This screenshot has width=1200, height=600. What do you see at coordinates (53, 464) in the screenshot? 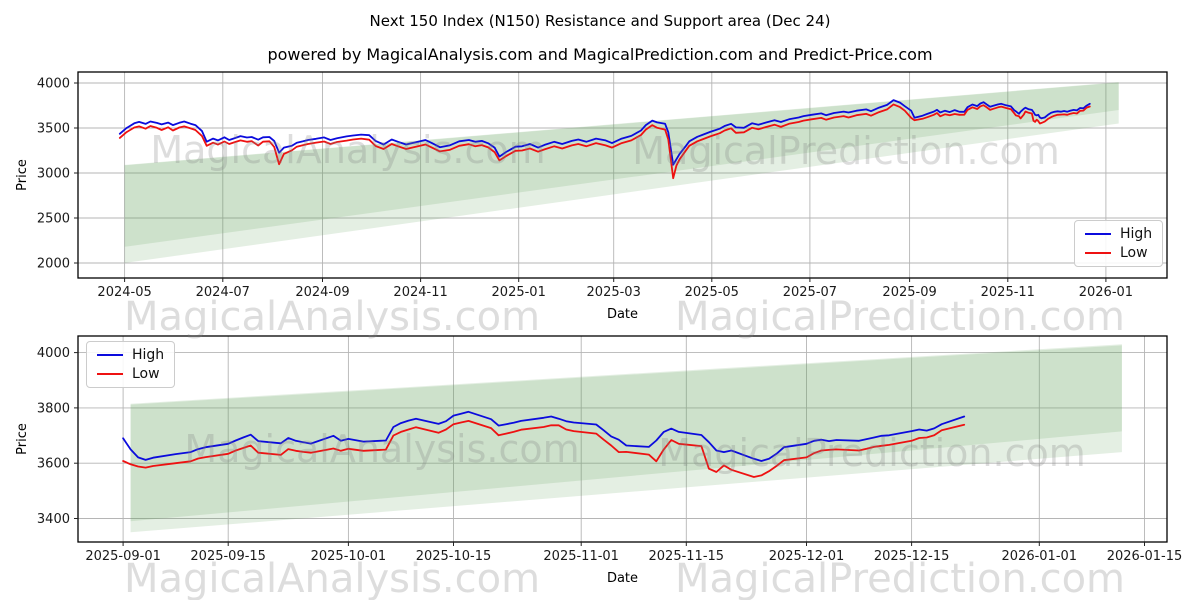
I see `y-tick-label: 3600` at bounding box center [53, 464].